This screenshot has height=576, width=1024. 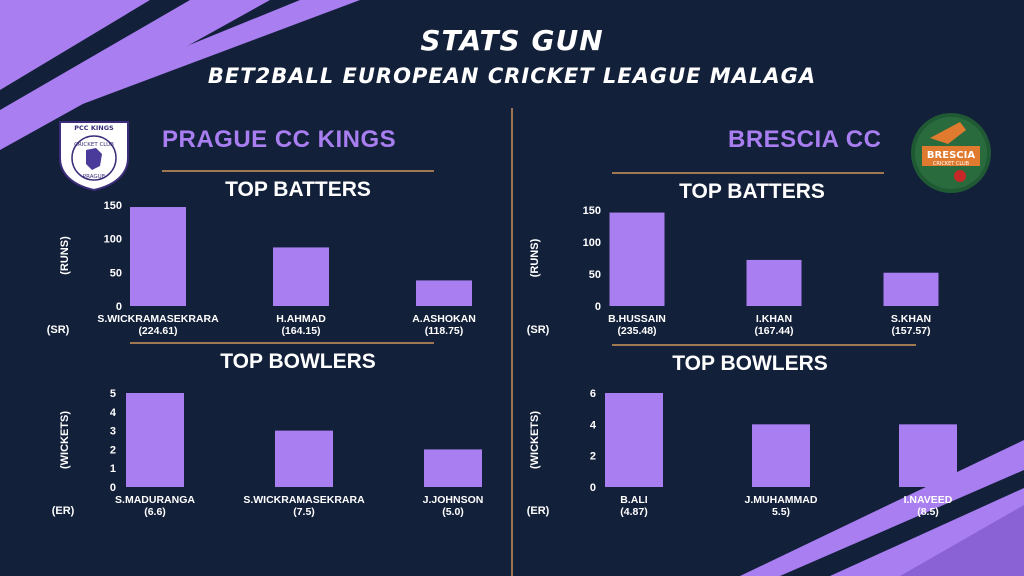 I want to click on page-title: STATS GUN, so click(x=512, y=40).